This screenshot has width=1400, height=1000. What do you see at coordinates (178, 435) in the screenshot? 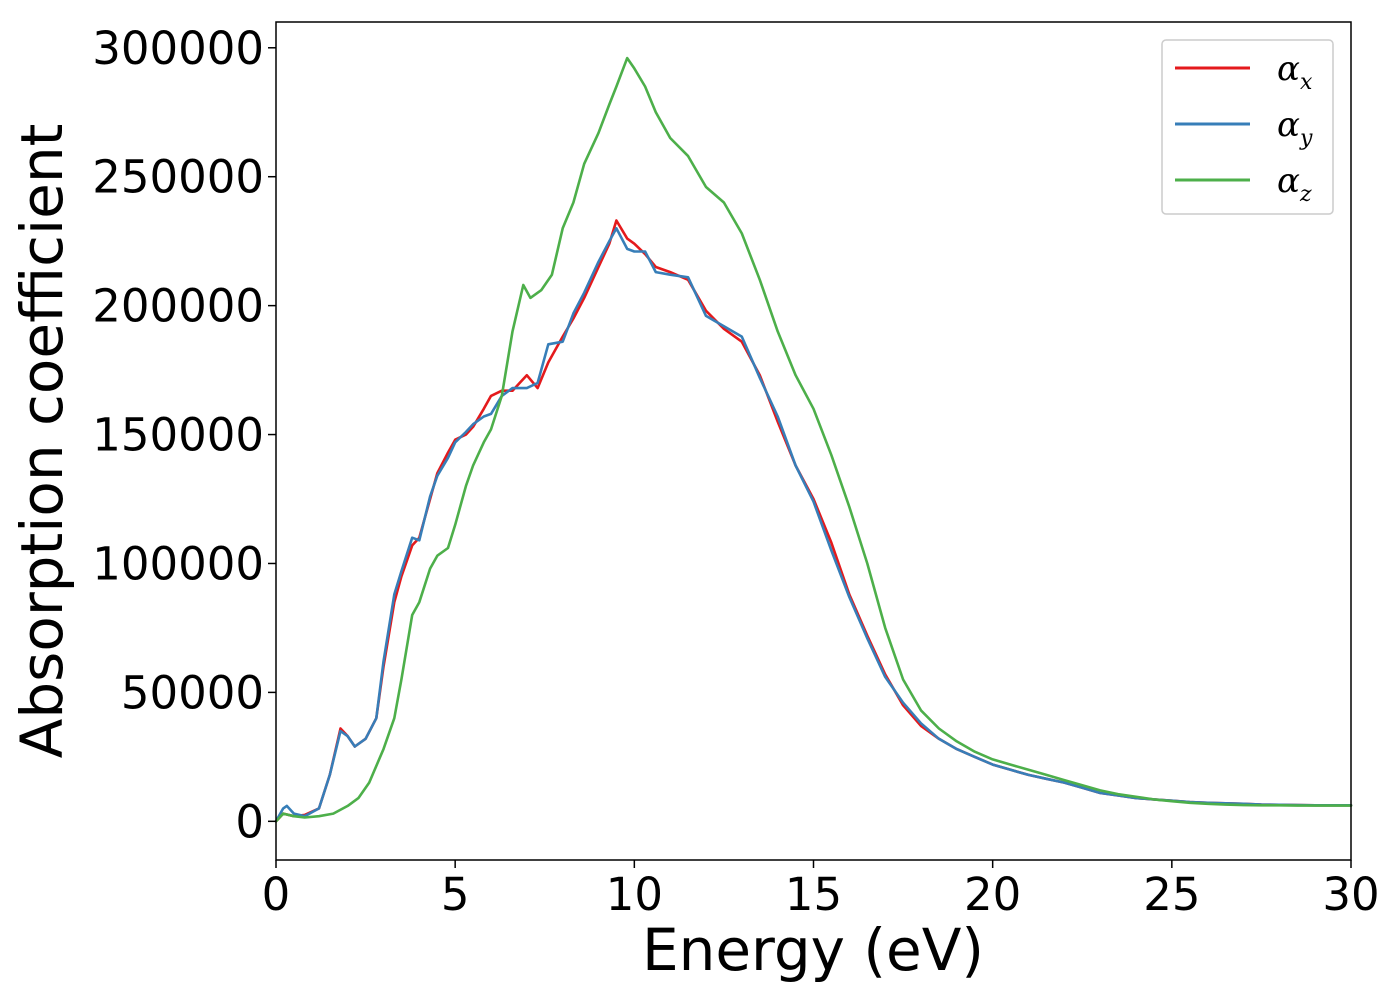
I see `y-tick-label: 150000` at bounding box center [178, 435].